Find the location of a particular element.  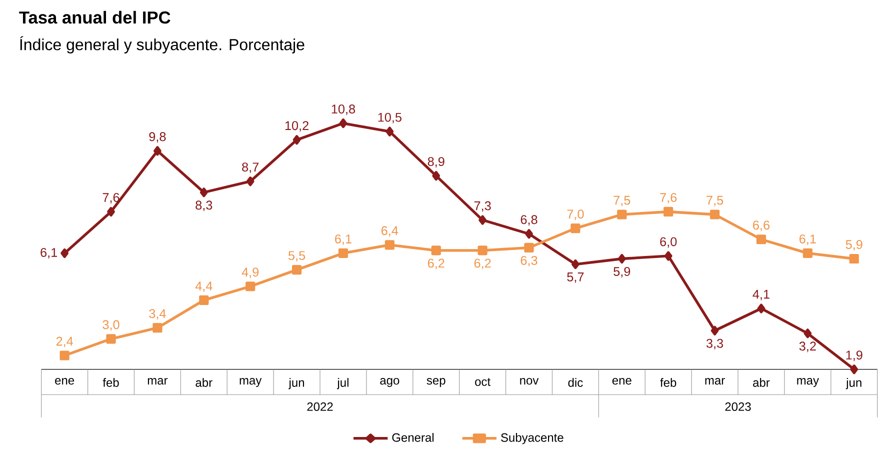

data-label: 6,8 is located at coordinates (529, 220).